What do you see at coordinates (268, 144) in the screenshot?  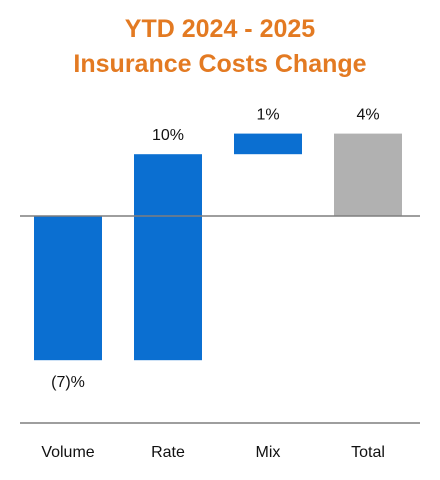 I see `bar-mix` at bounding box center [268, 144].